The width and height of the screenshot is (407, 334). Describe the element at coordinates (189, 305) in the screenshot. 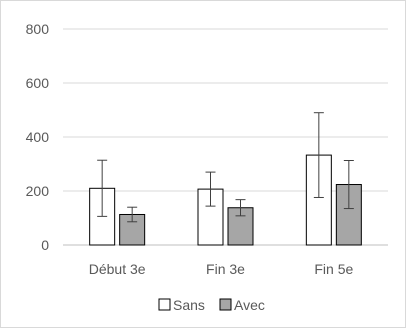

I see `legend-label-sans: Sans` at that location.